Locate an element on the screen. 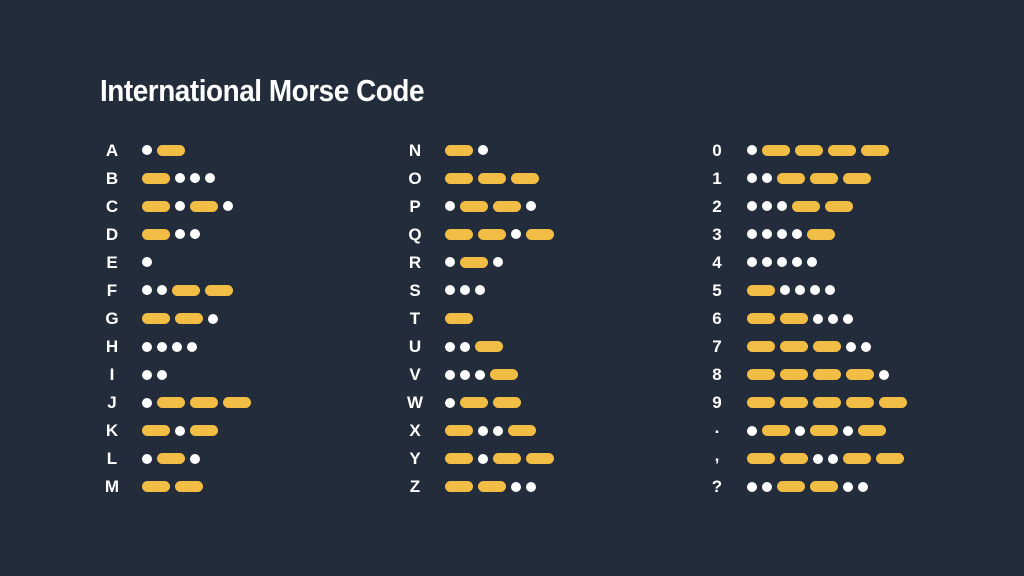  morse-row: A is located at coordinates (176, 150).